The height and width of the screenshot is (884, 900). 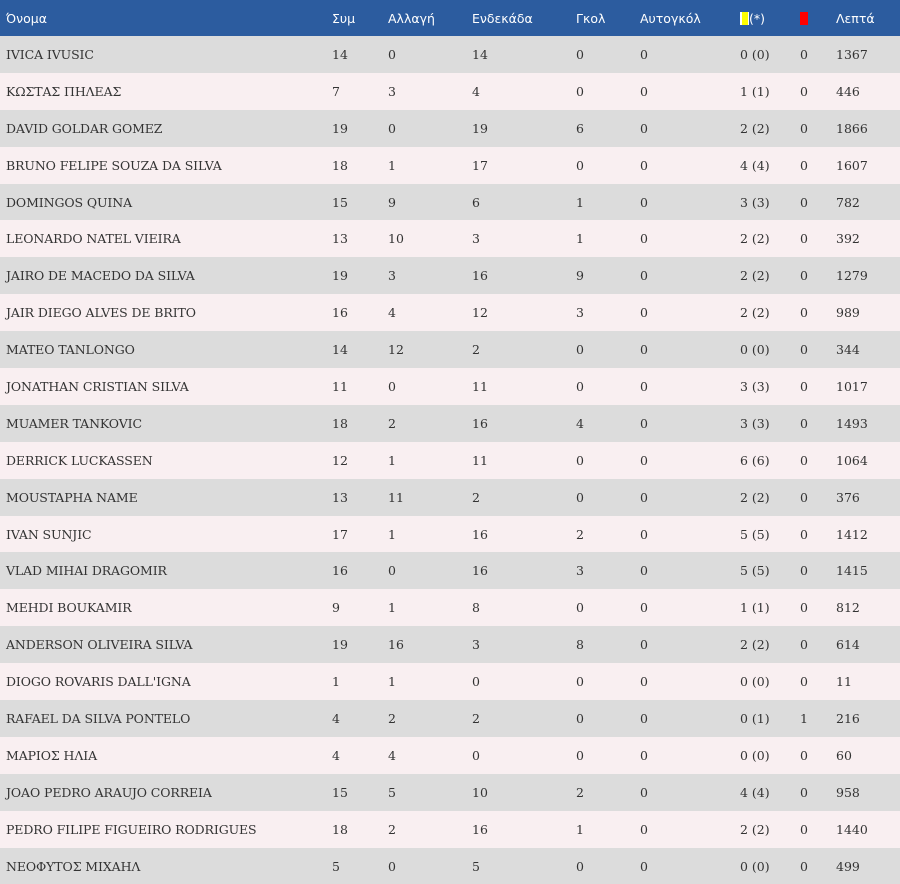 What do you see at coordinates (99, 645) in the screenshot?
I see `player-name: ANDERSON OLIVEIRA SILVA` at bounding box center [99, 645].